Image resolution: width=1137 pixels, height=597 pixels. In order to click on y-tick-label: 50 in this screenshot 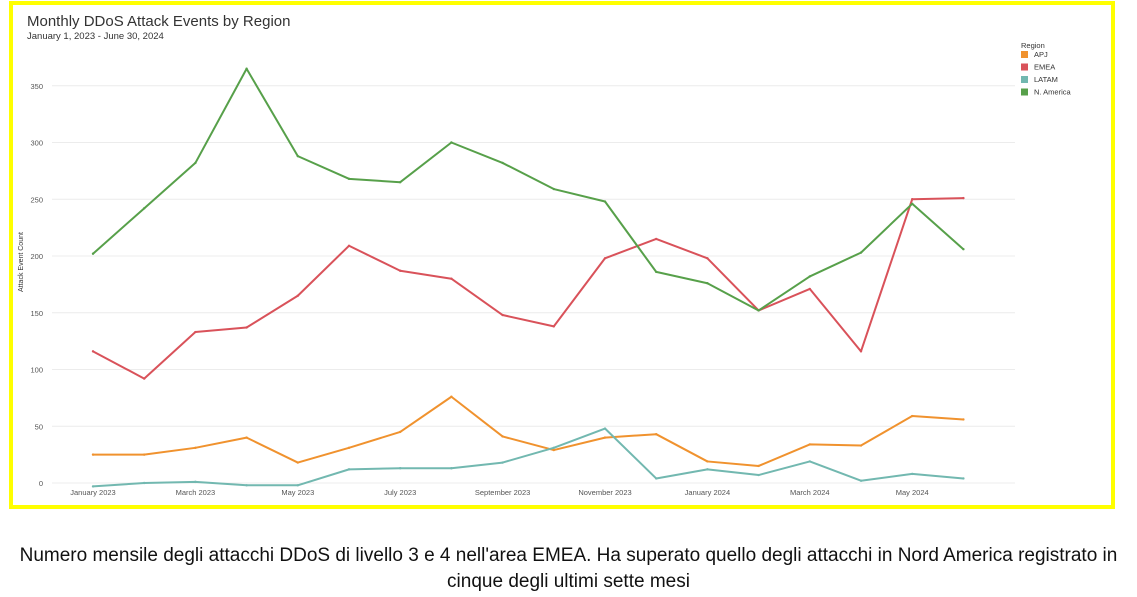, I will do `click(39, 426)`.